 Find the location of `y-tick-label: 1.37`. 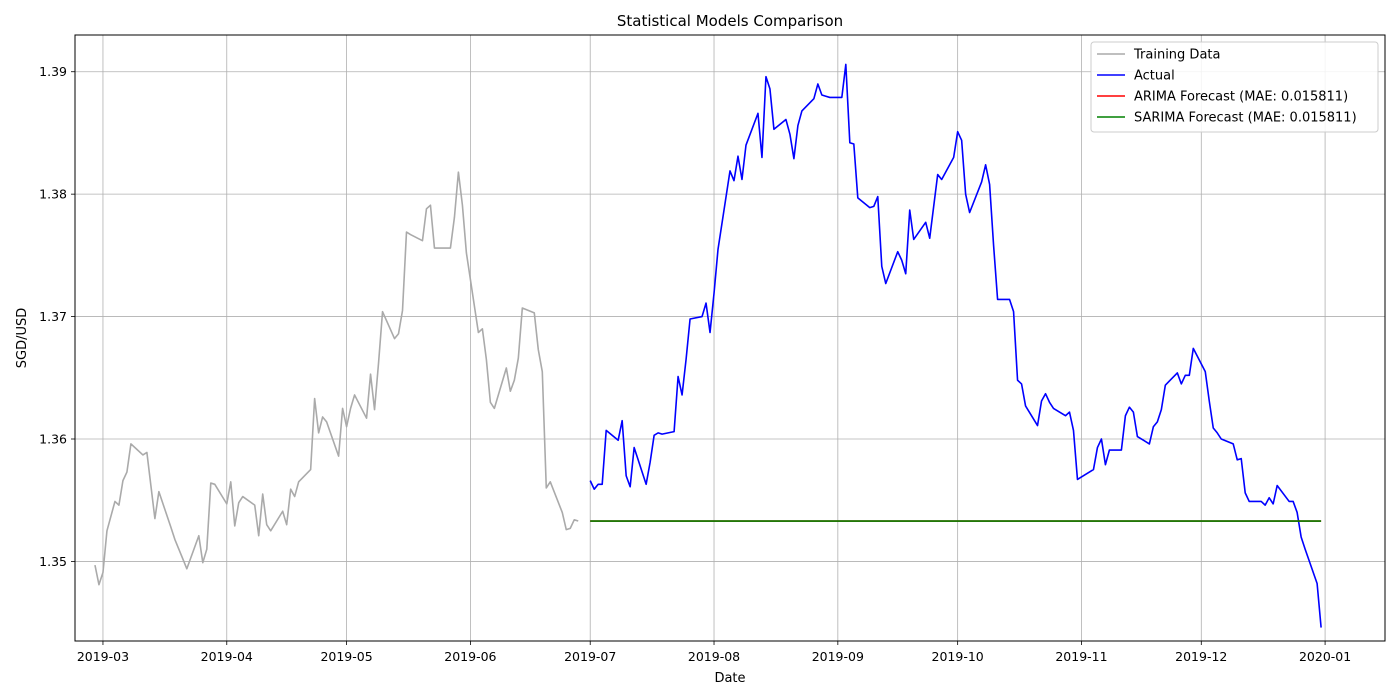

y-tick-label: 1.37 is located at coordinates (53, 316).